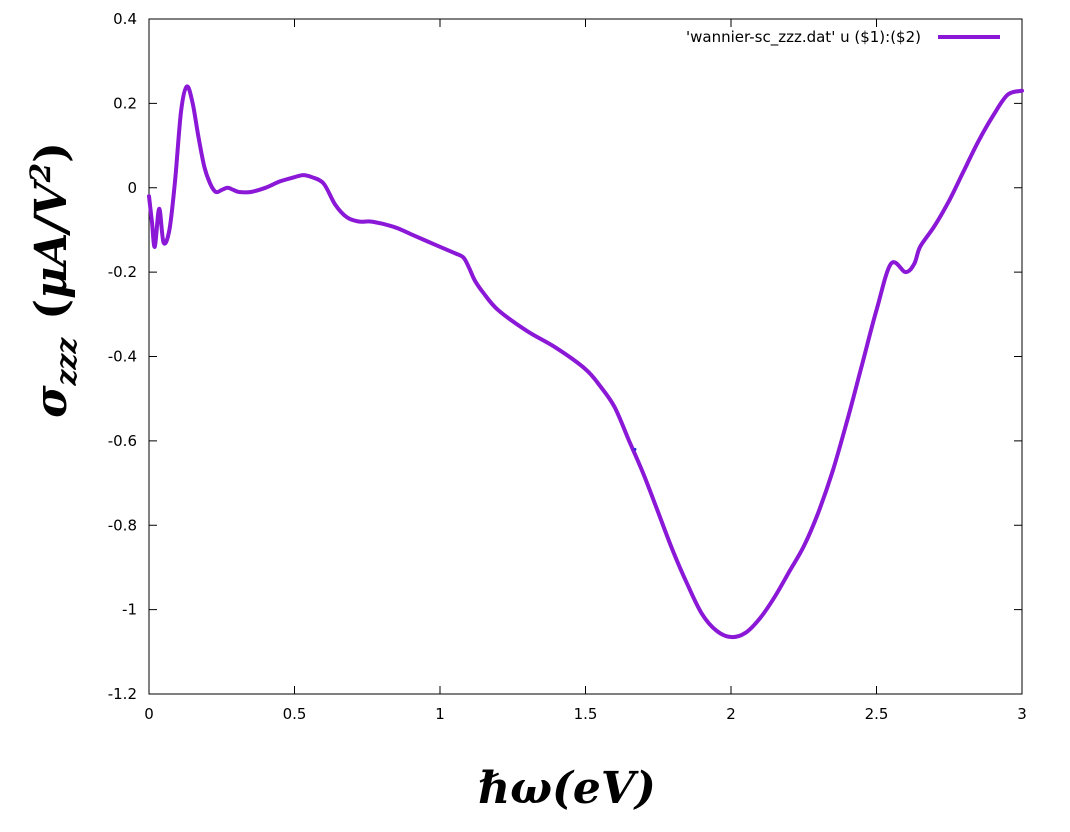 The image size is (1070, 832). What do you see at coordinates (132, 188) in the screenshot?
I see `y-tick-label: 0` at bounding box center [132, 188].